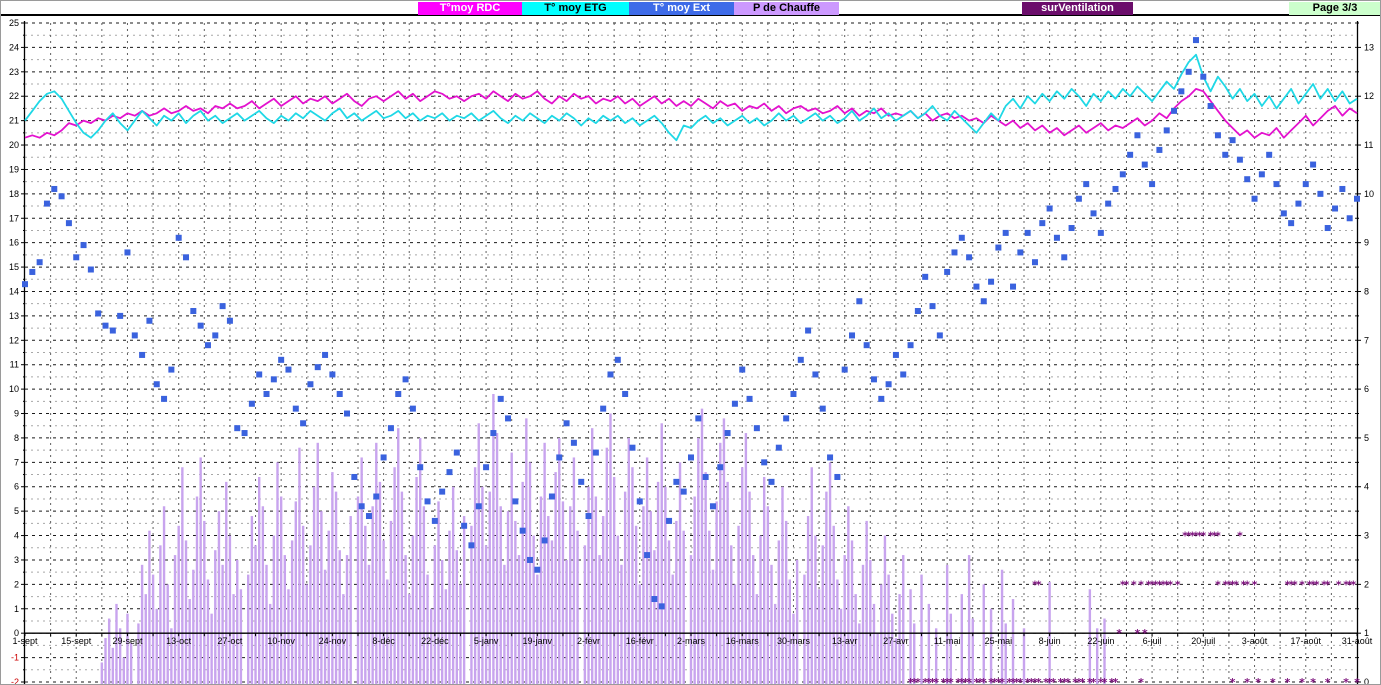 The width and height of the screenshot is (1381, 685). I want to click on svg-text: 20-juil, so click(1203, 641).